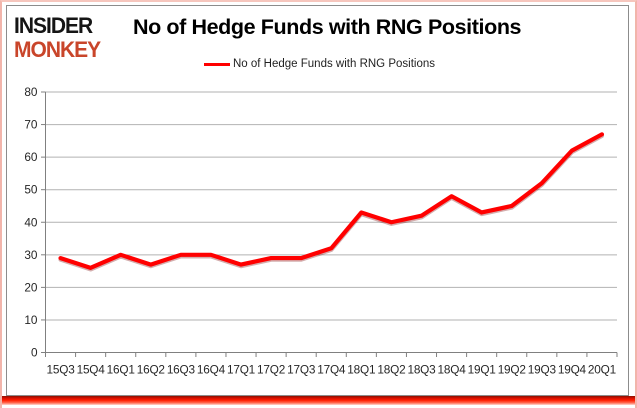 The width and height of the screenshot is (637, 408). I want to click on x-axis-label: 16Q1, so click(121, 370).